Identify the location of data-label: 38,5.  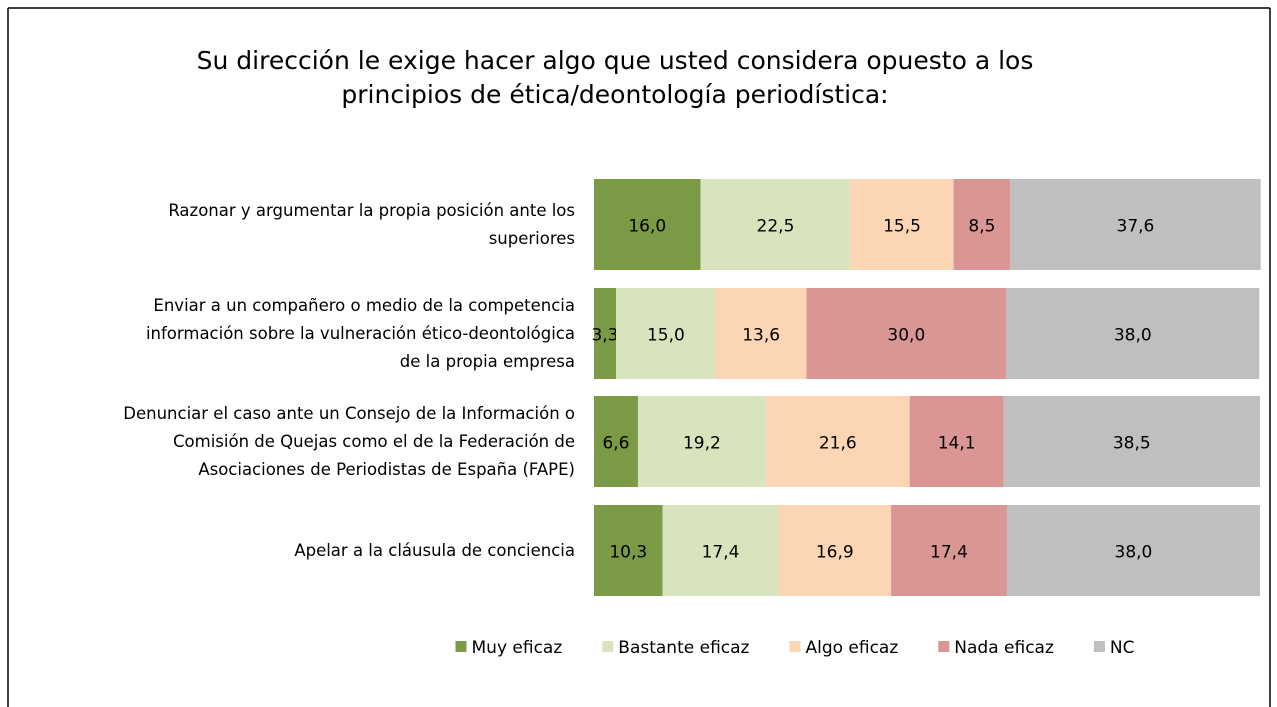
(1132, 444).